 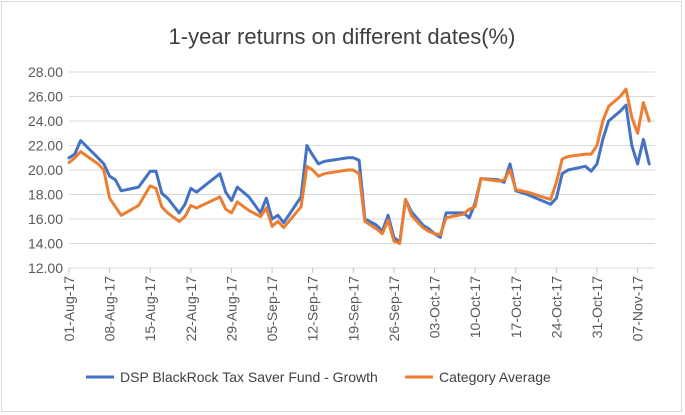 I want to click on chart-title: 1-year returns on different dates(%), so click(x=342, y=36).